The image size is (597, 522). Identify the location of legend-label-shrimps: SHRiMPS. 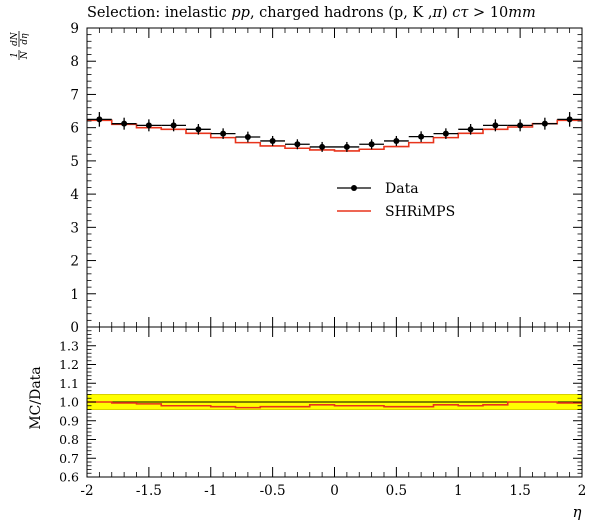
(420, 212).